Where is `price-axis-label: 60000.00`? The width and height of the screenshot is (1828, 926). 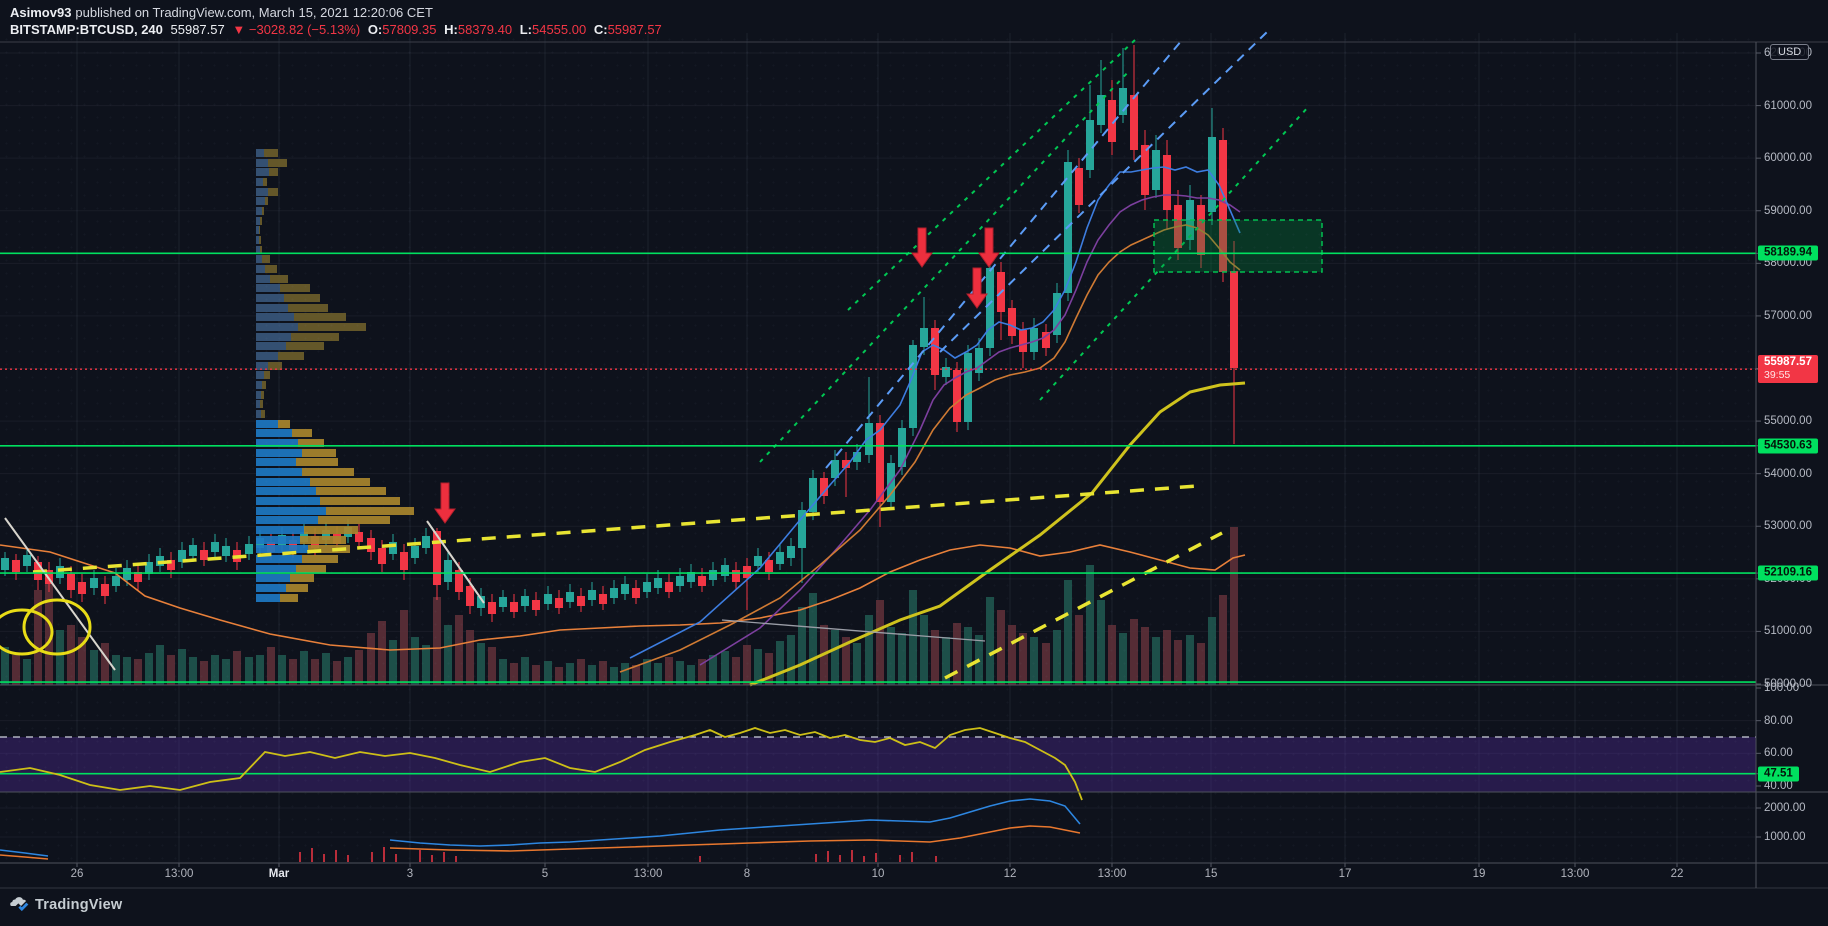 price-axis-label: 60000.00 is located at coordinates (1788, 158).